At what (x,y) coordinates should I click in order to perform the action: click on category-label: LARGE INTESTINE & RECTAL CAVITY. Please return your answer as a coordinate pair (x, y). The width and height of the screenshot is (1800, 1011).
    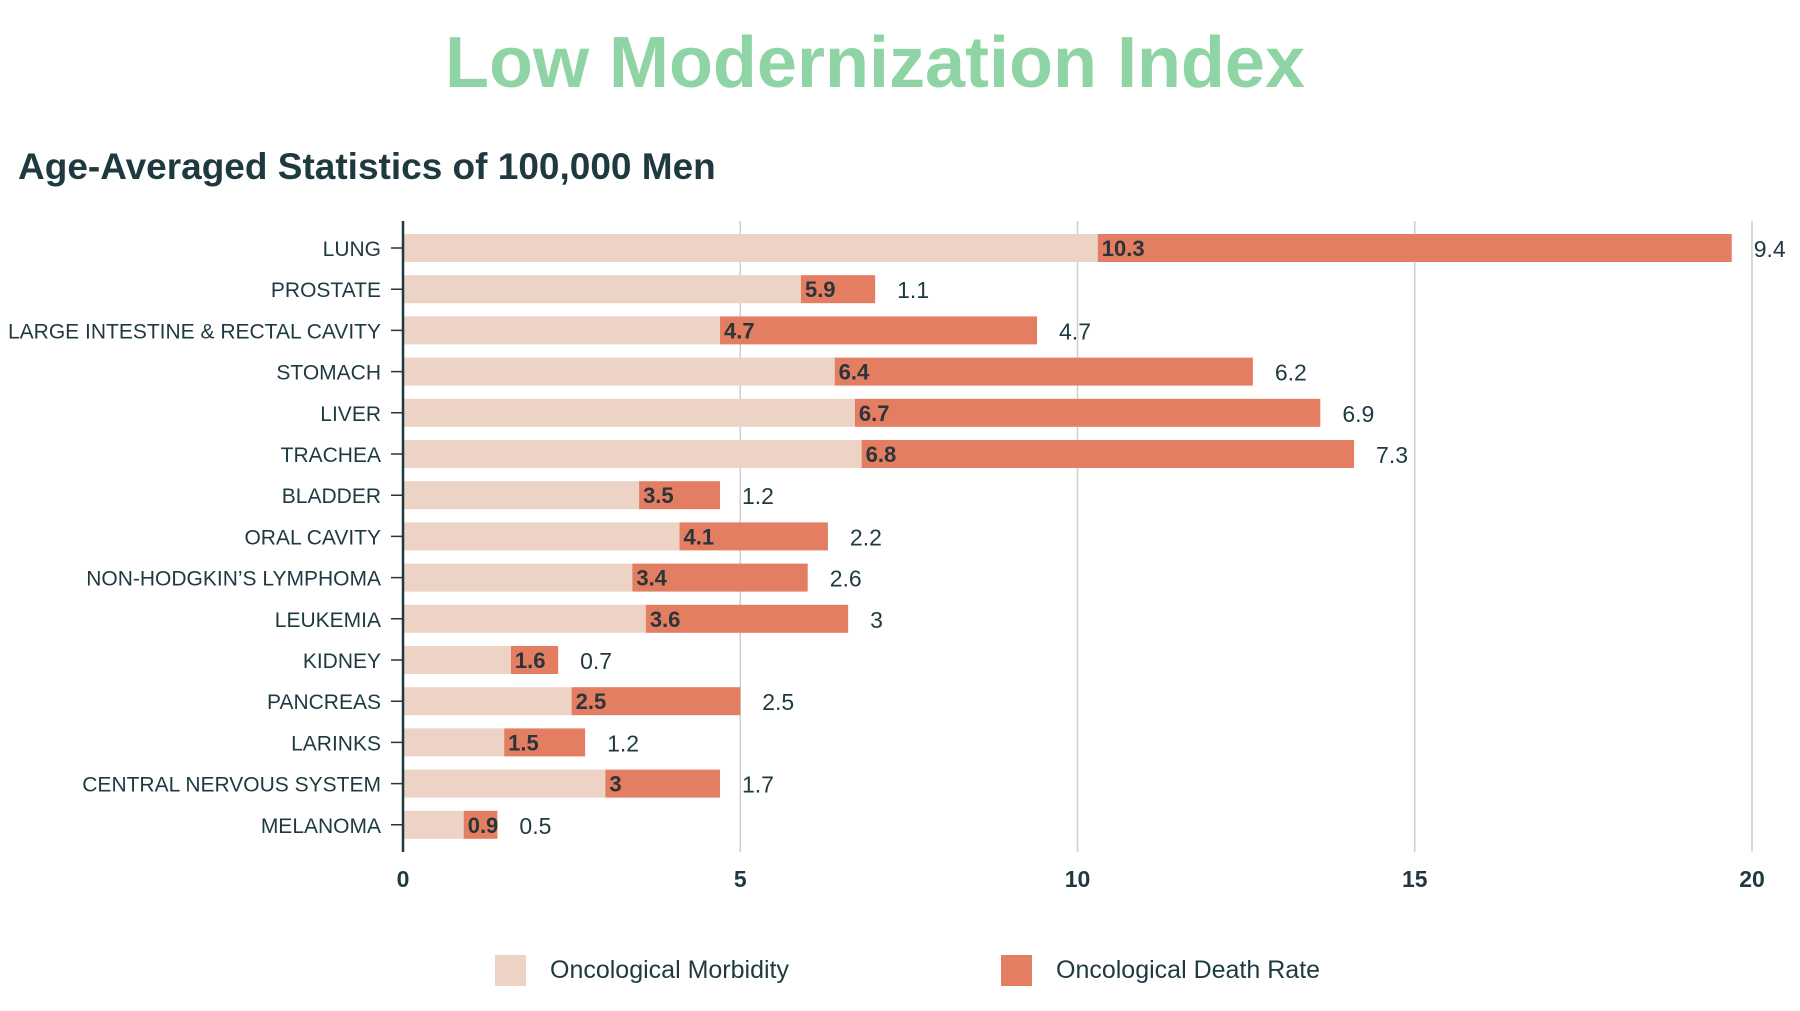
    Looking at the image, I should click on (194, 331).